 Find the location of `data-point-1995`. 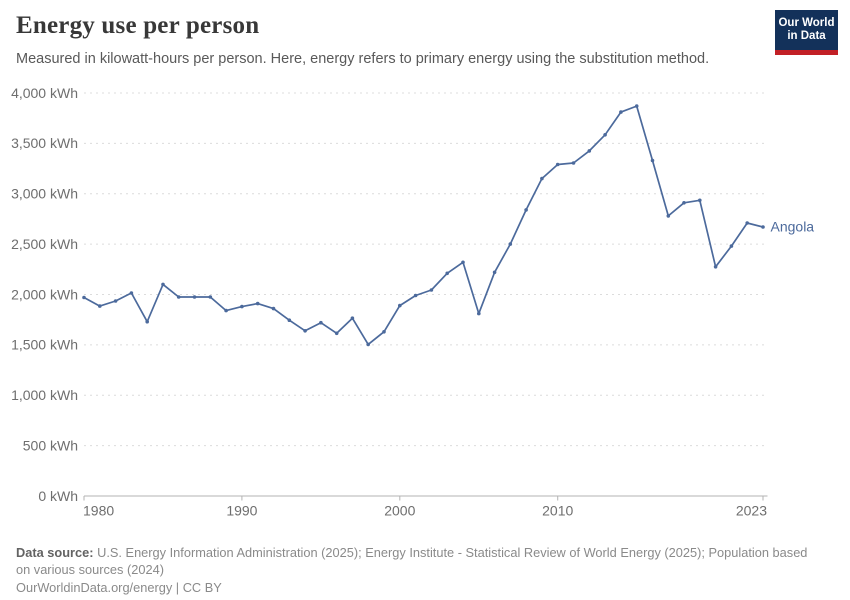

data-point-1995 is located at coordinates (321, 322).